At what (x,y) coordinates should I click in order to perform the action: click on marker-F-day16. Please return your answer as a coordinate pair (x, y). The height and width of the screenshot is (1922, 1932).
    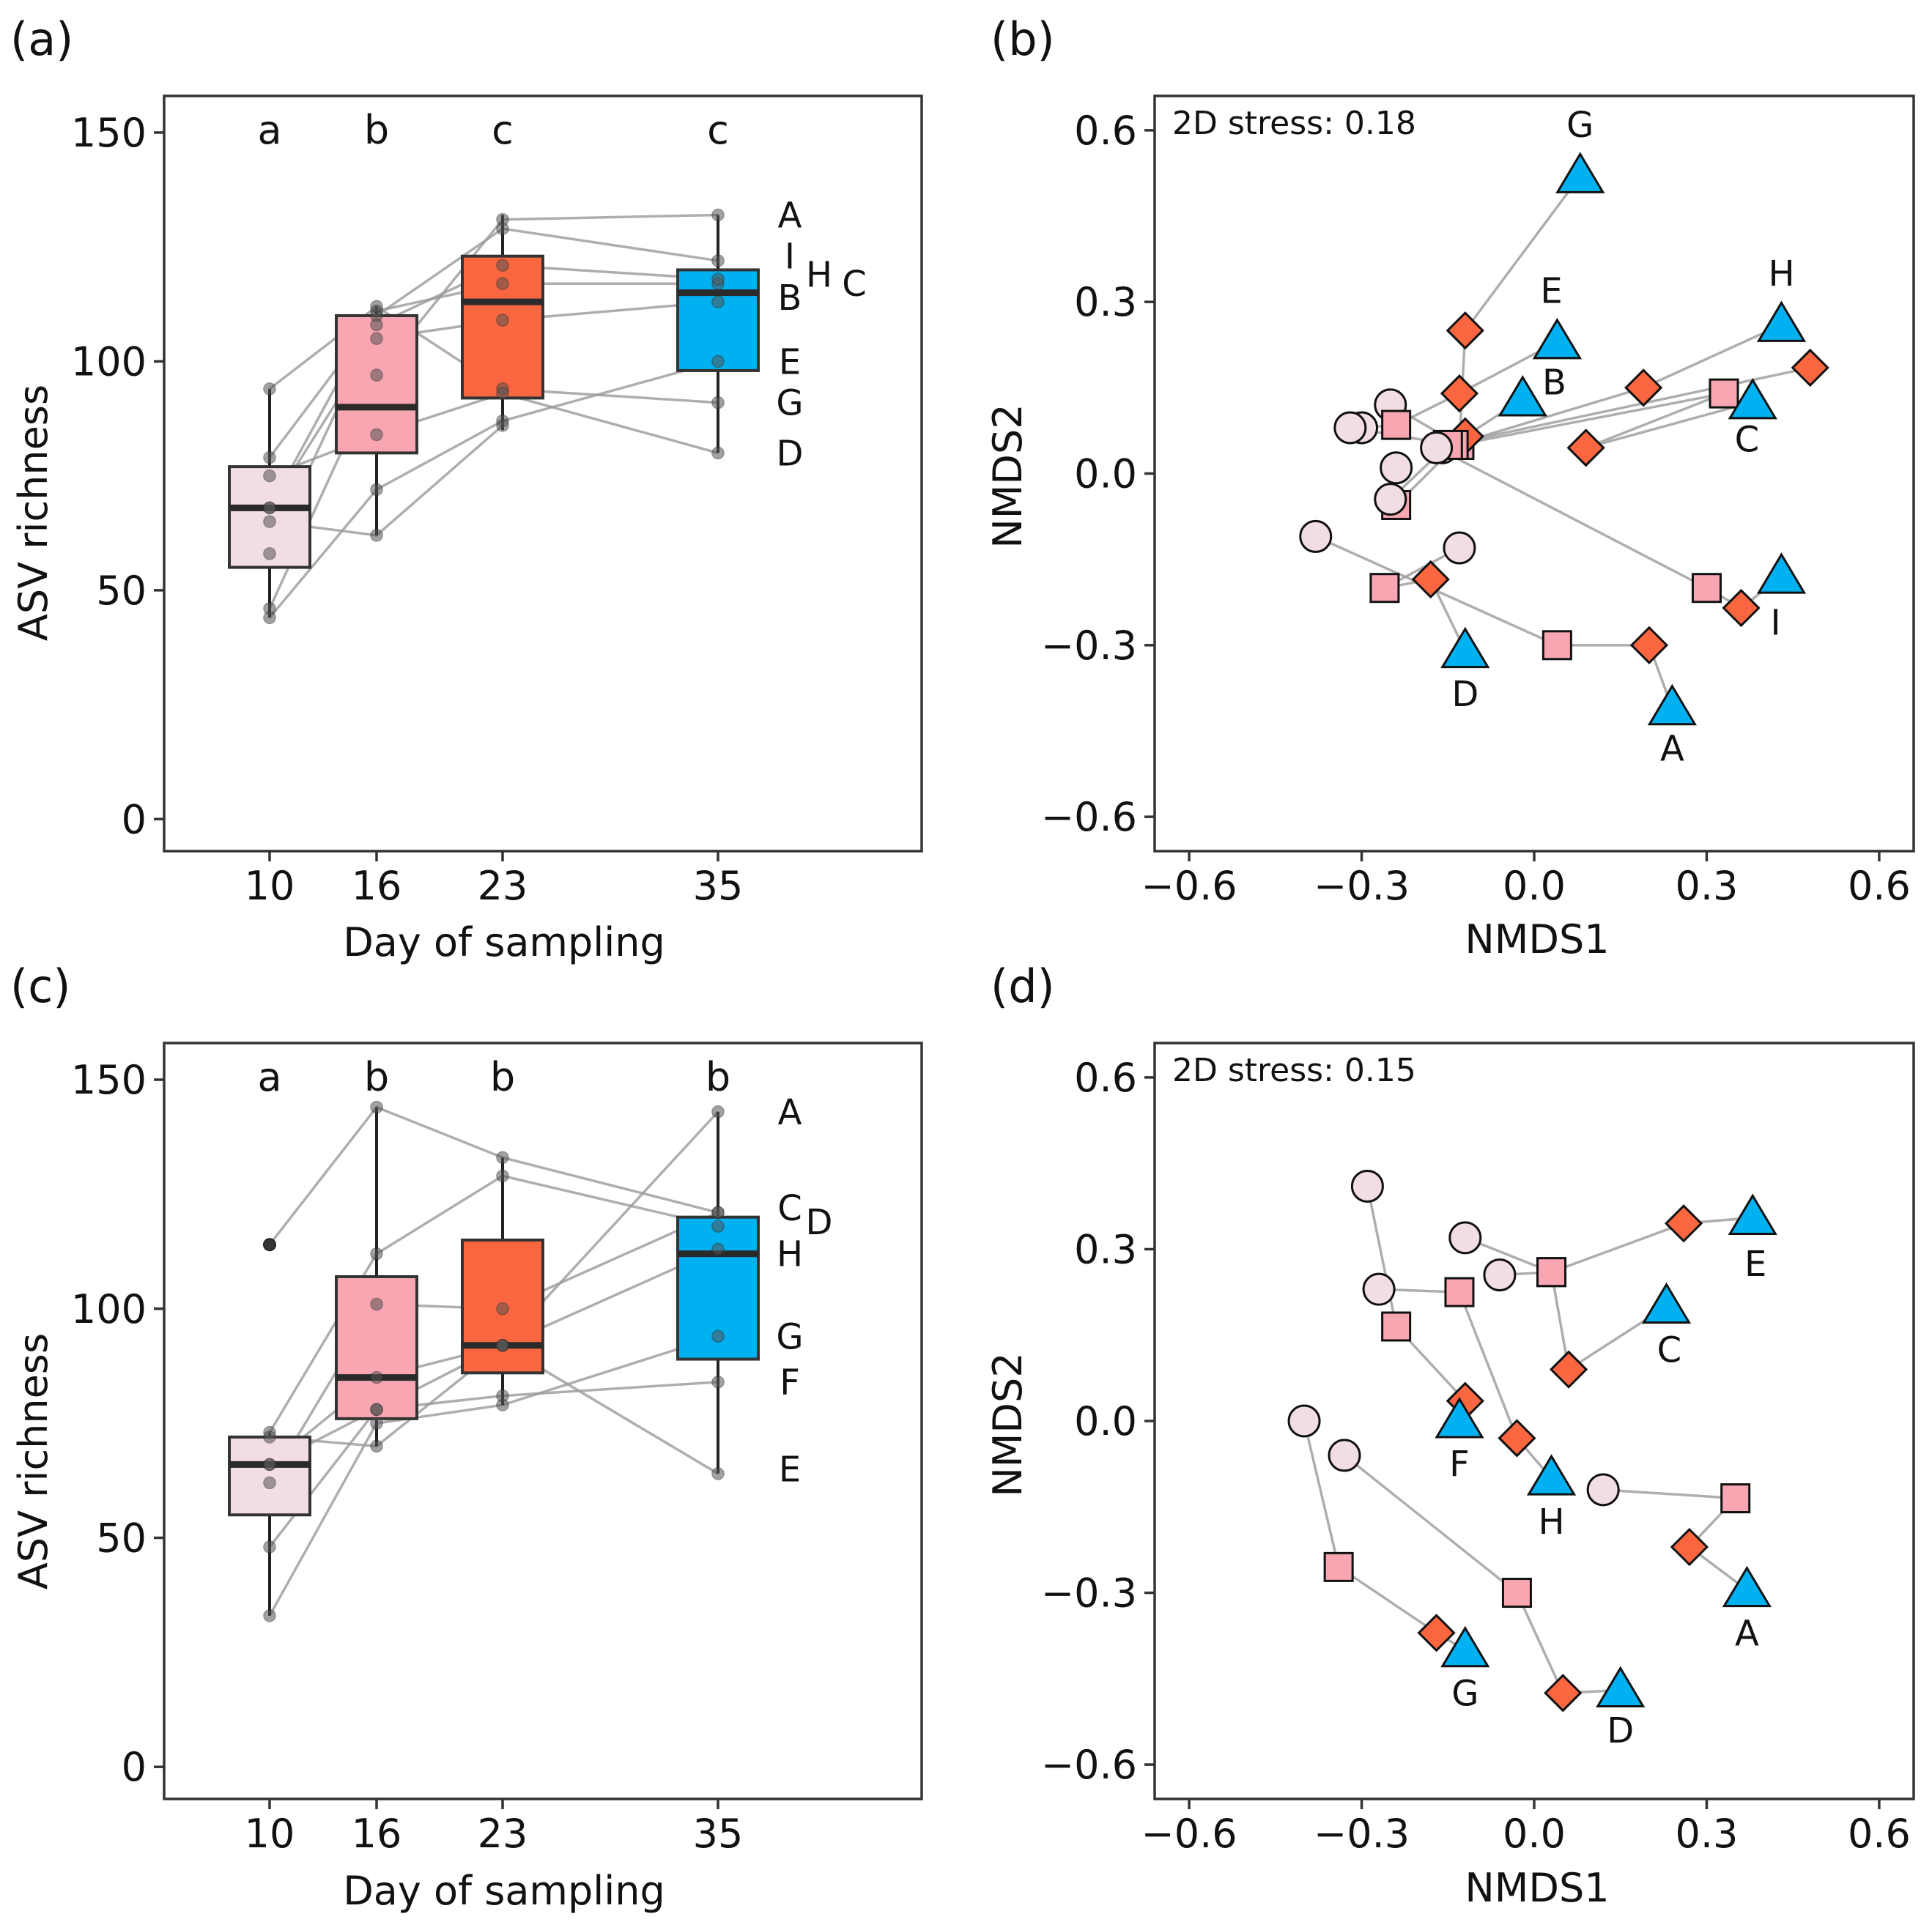
    Looking at the image, I should click on (1396, 1326).